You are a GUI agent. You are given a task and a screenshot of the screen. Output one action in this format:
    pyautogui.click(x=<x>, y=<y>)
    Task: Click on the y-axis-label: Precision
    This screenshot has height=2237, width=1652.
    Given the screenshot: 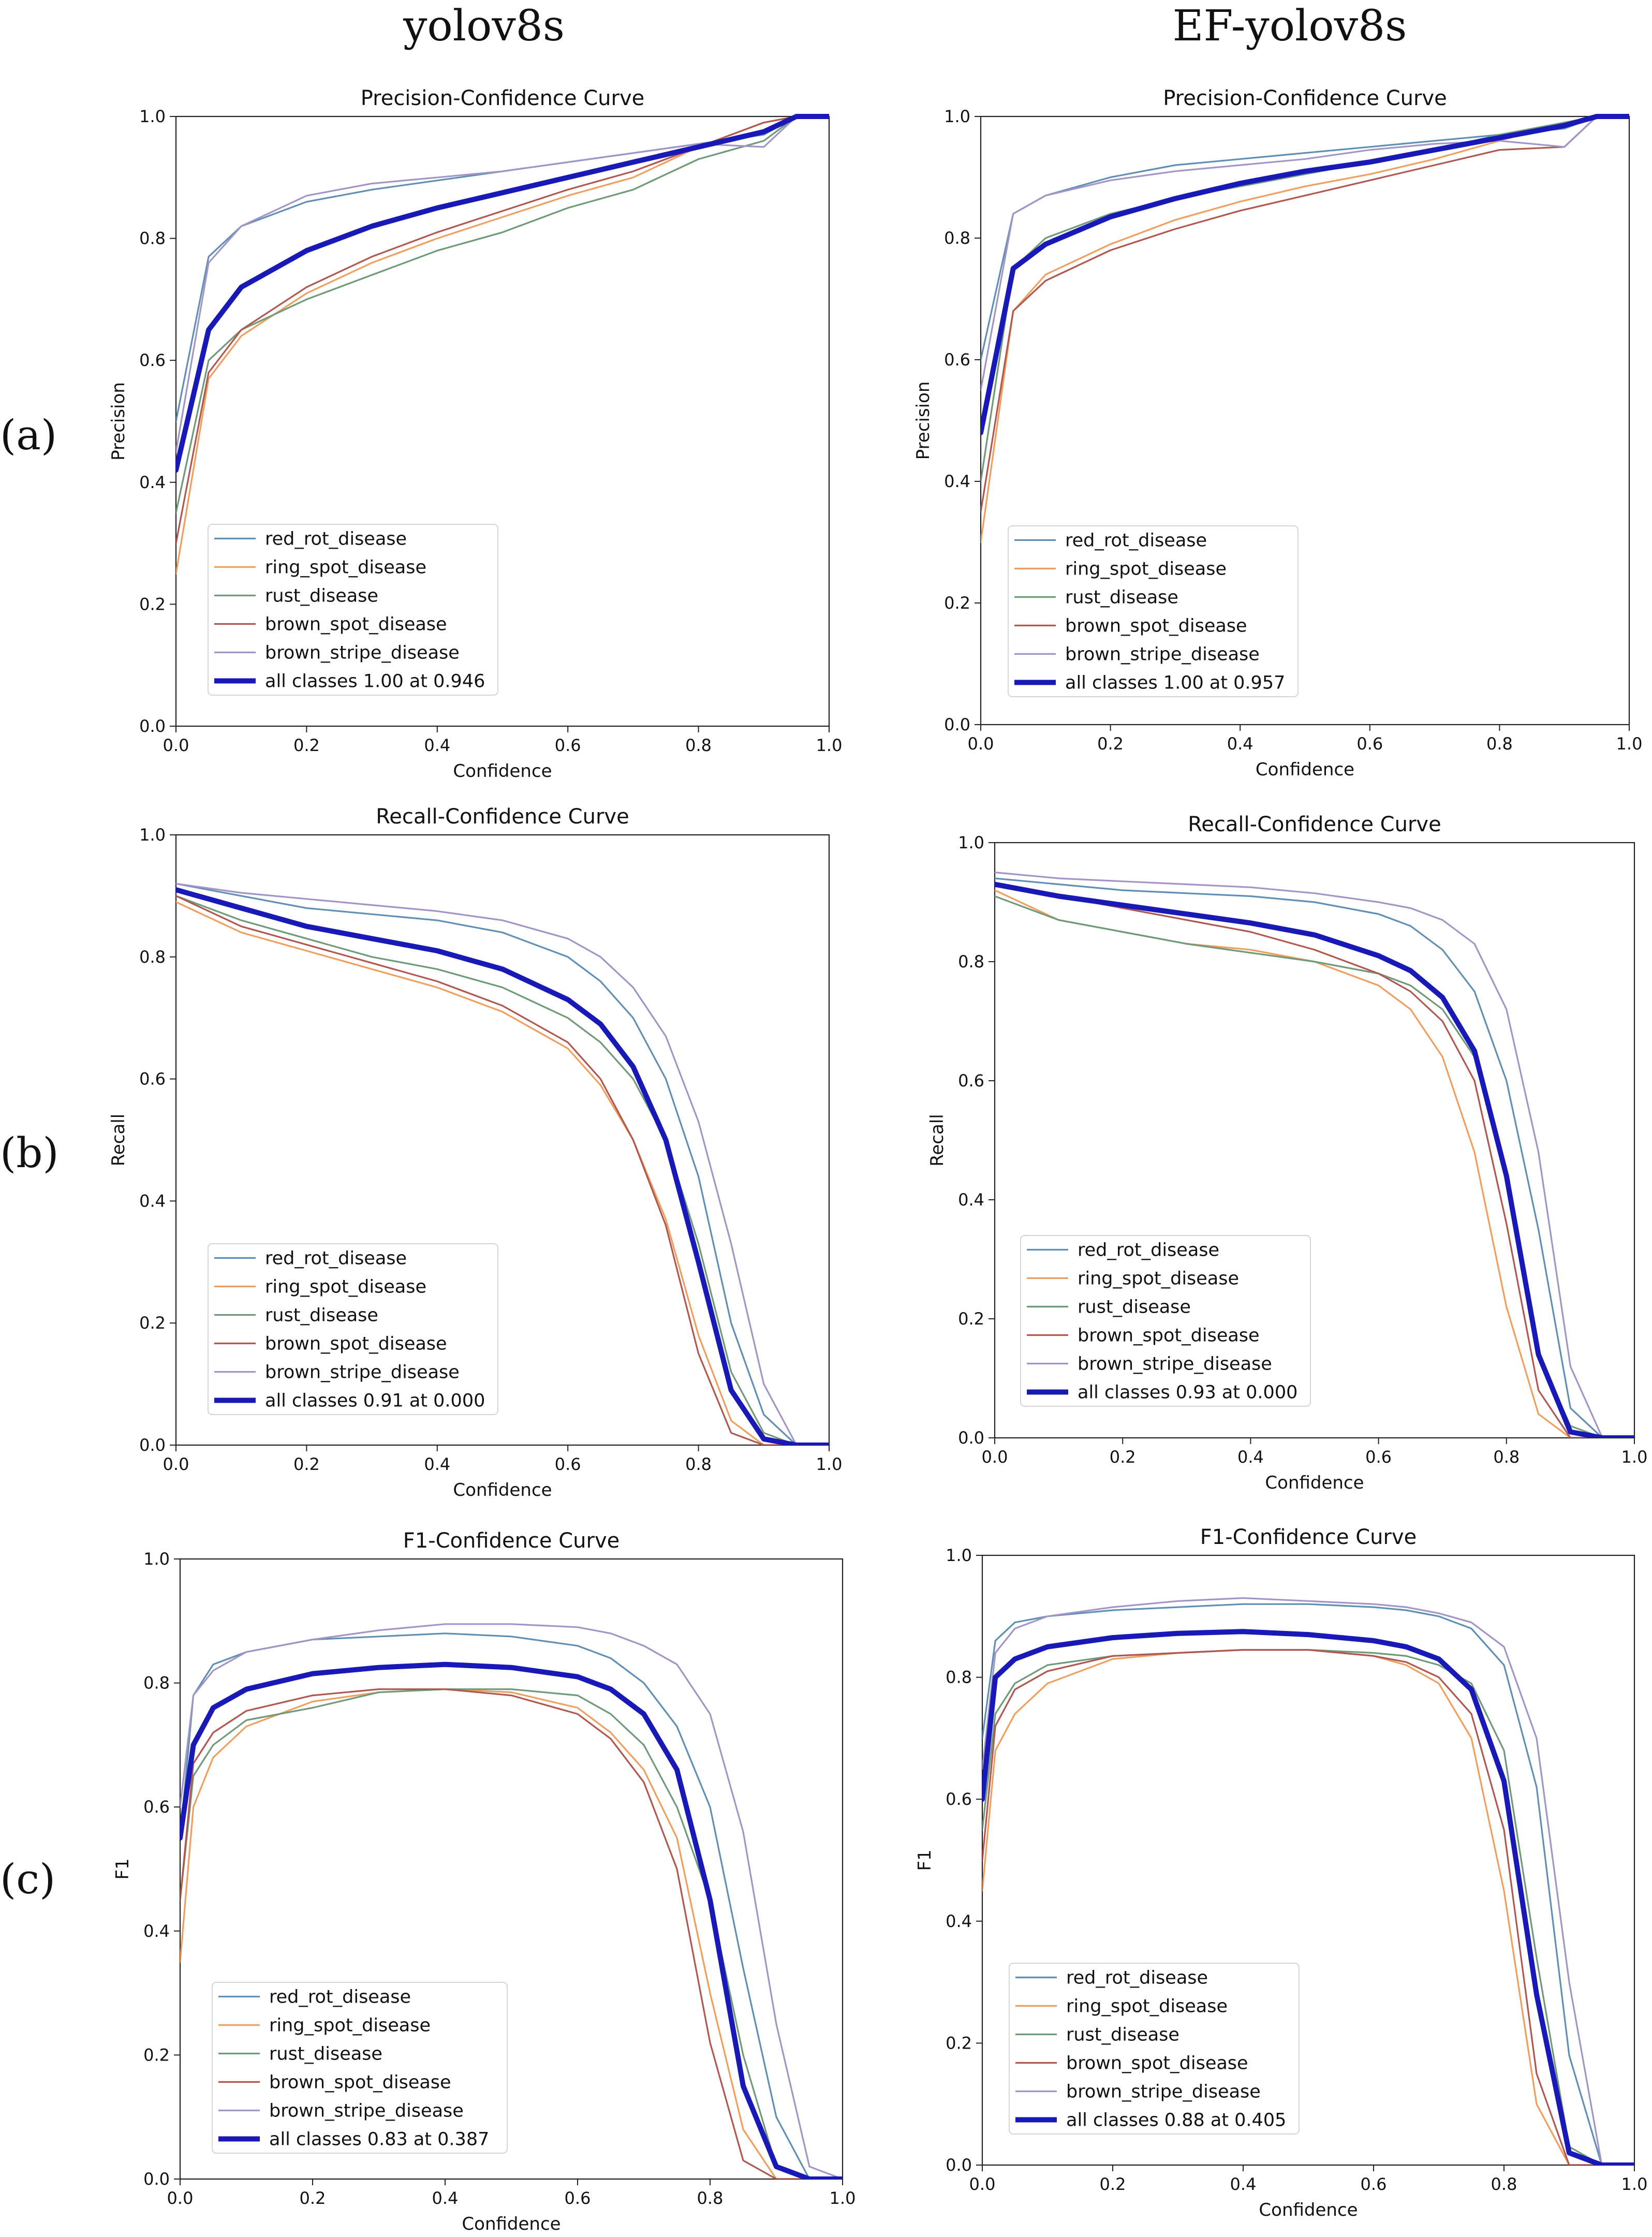 What is the action you would take?
    pyautogui.click(x=923, y=421)
    